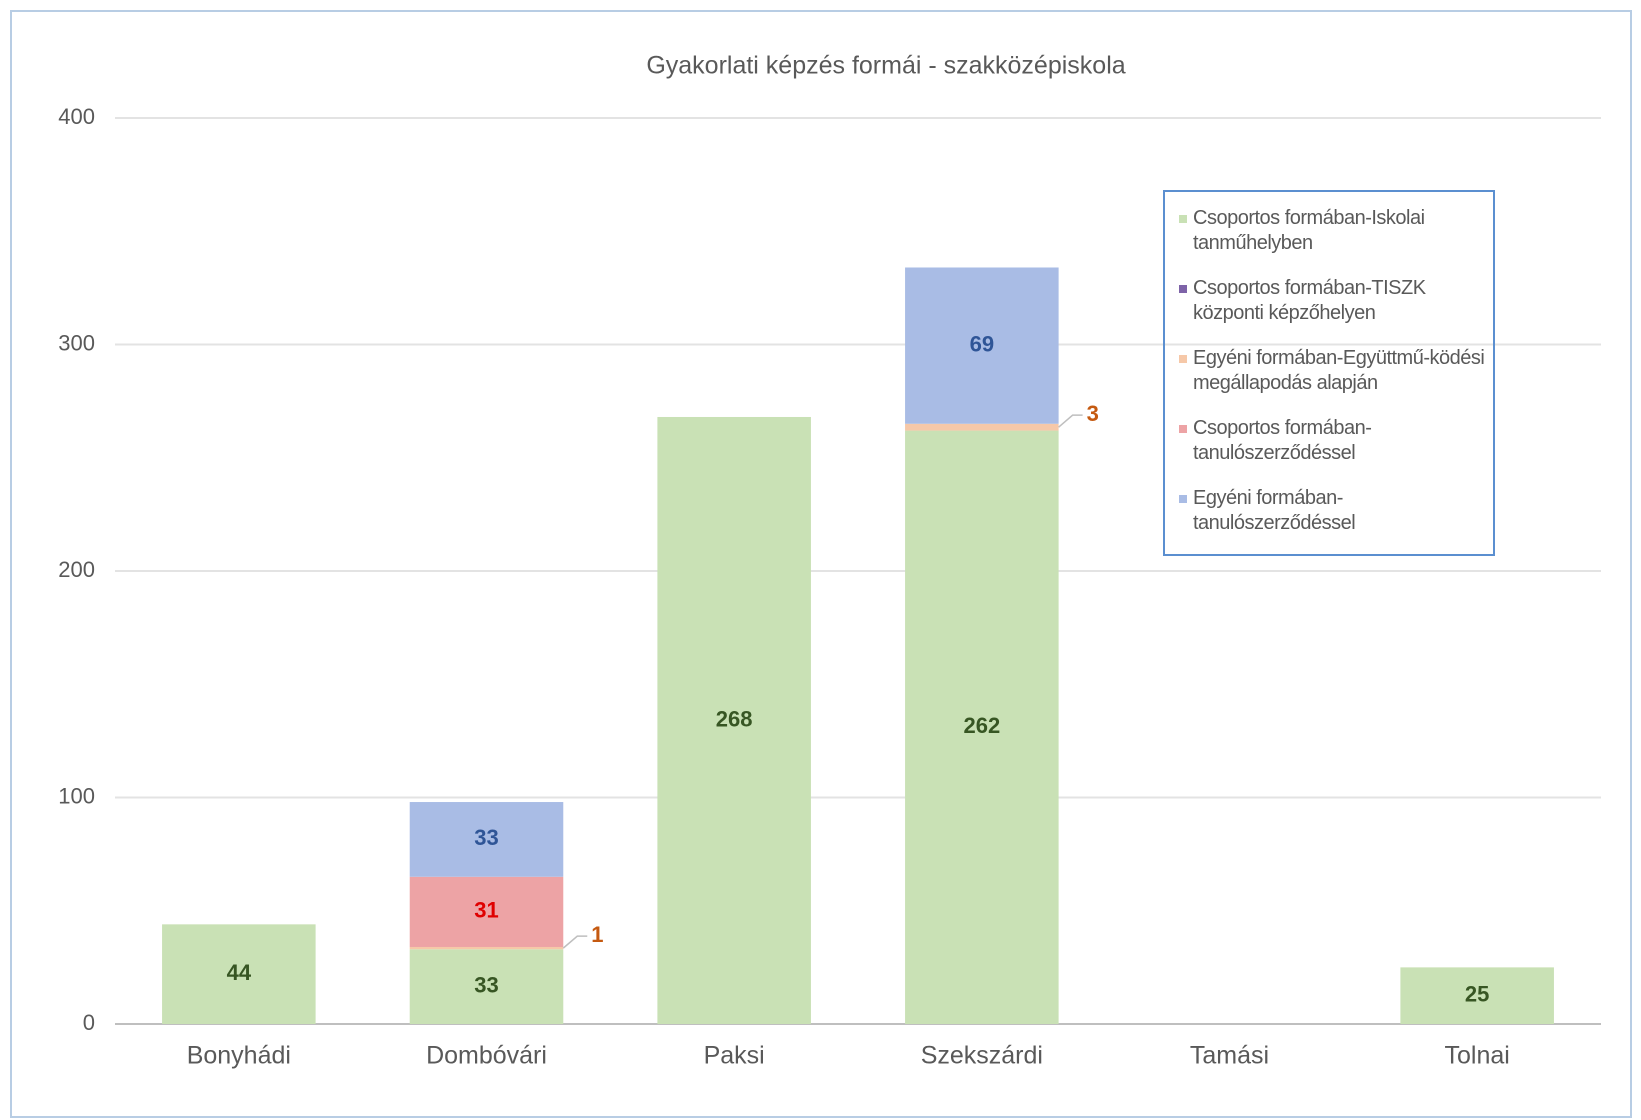 This screenshot has height=1120, width=1641. Describe the element at coordinates (1274, 510) in the screenshot. I see `legend-label: Egyéni formában-tanulószerződéssel` at that location.